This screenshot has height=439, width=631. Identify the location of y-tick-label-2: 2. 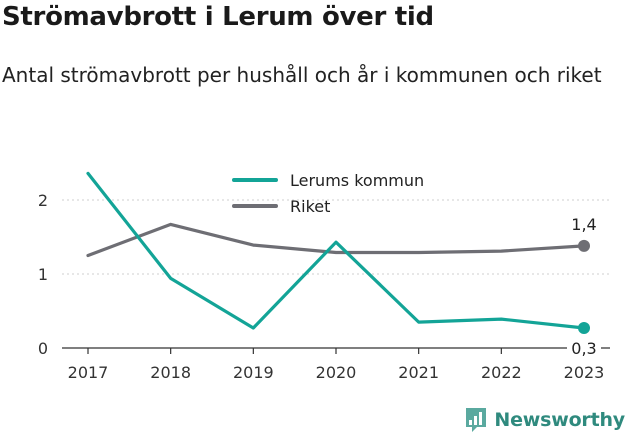
(43, 200).